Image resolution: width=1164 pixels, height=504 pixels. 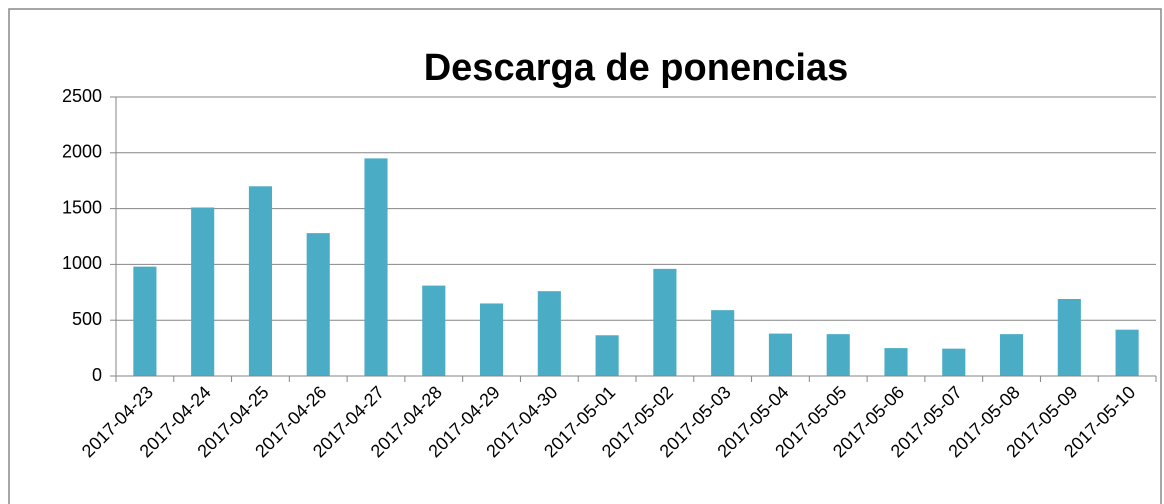 What do you see at coordinates (82, 96) in the screenshot?
I see `y-tick-label: 2500` at bounding box center [82, 96].